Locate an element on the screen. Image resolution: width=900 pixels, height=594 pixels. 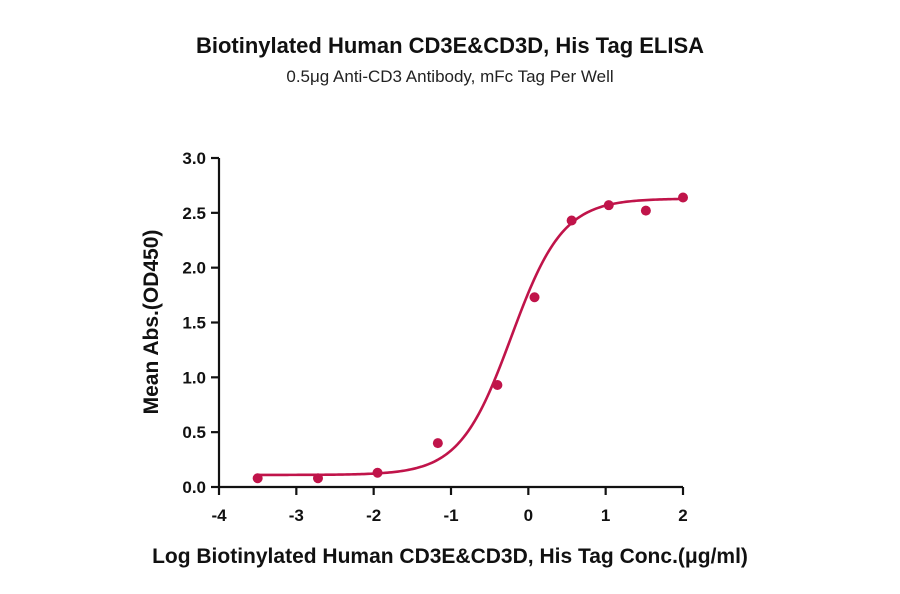
y-ticks: 0.0 0.5 1.0 1.5 2.0 2.5 3.0 is located at coordinates (200, 323).